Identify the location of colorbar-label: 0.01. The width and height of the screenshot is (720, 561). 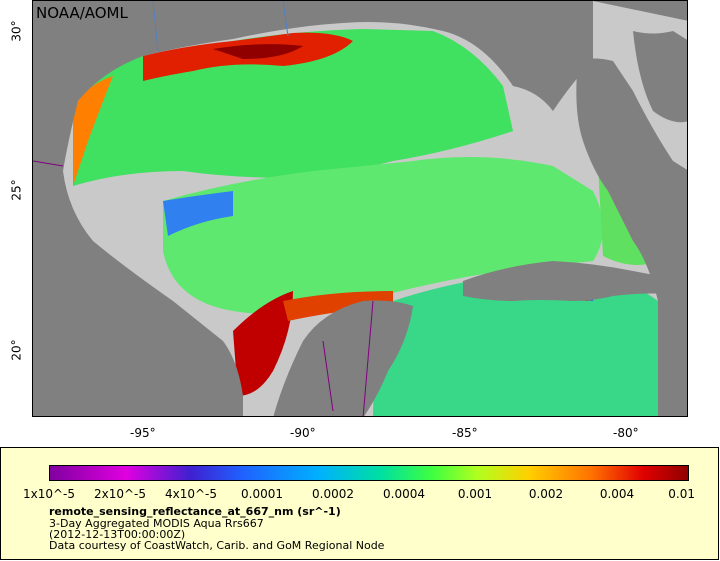
(682, 494).